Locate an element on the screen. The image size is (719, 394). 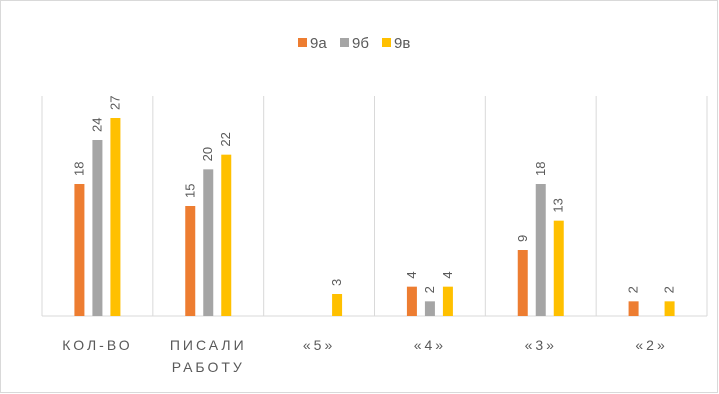
legend: 9а 9б 9в is located at coordinates (354, 43).